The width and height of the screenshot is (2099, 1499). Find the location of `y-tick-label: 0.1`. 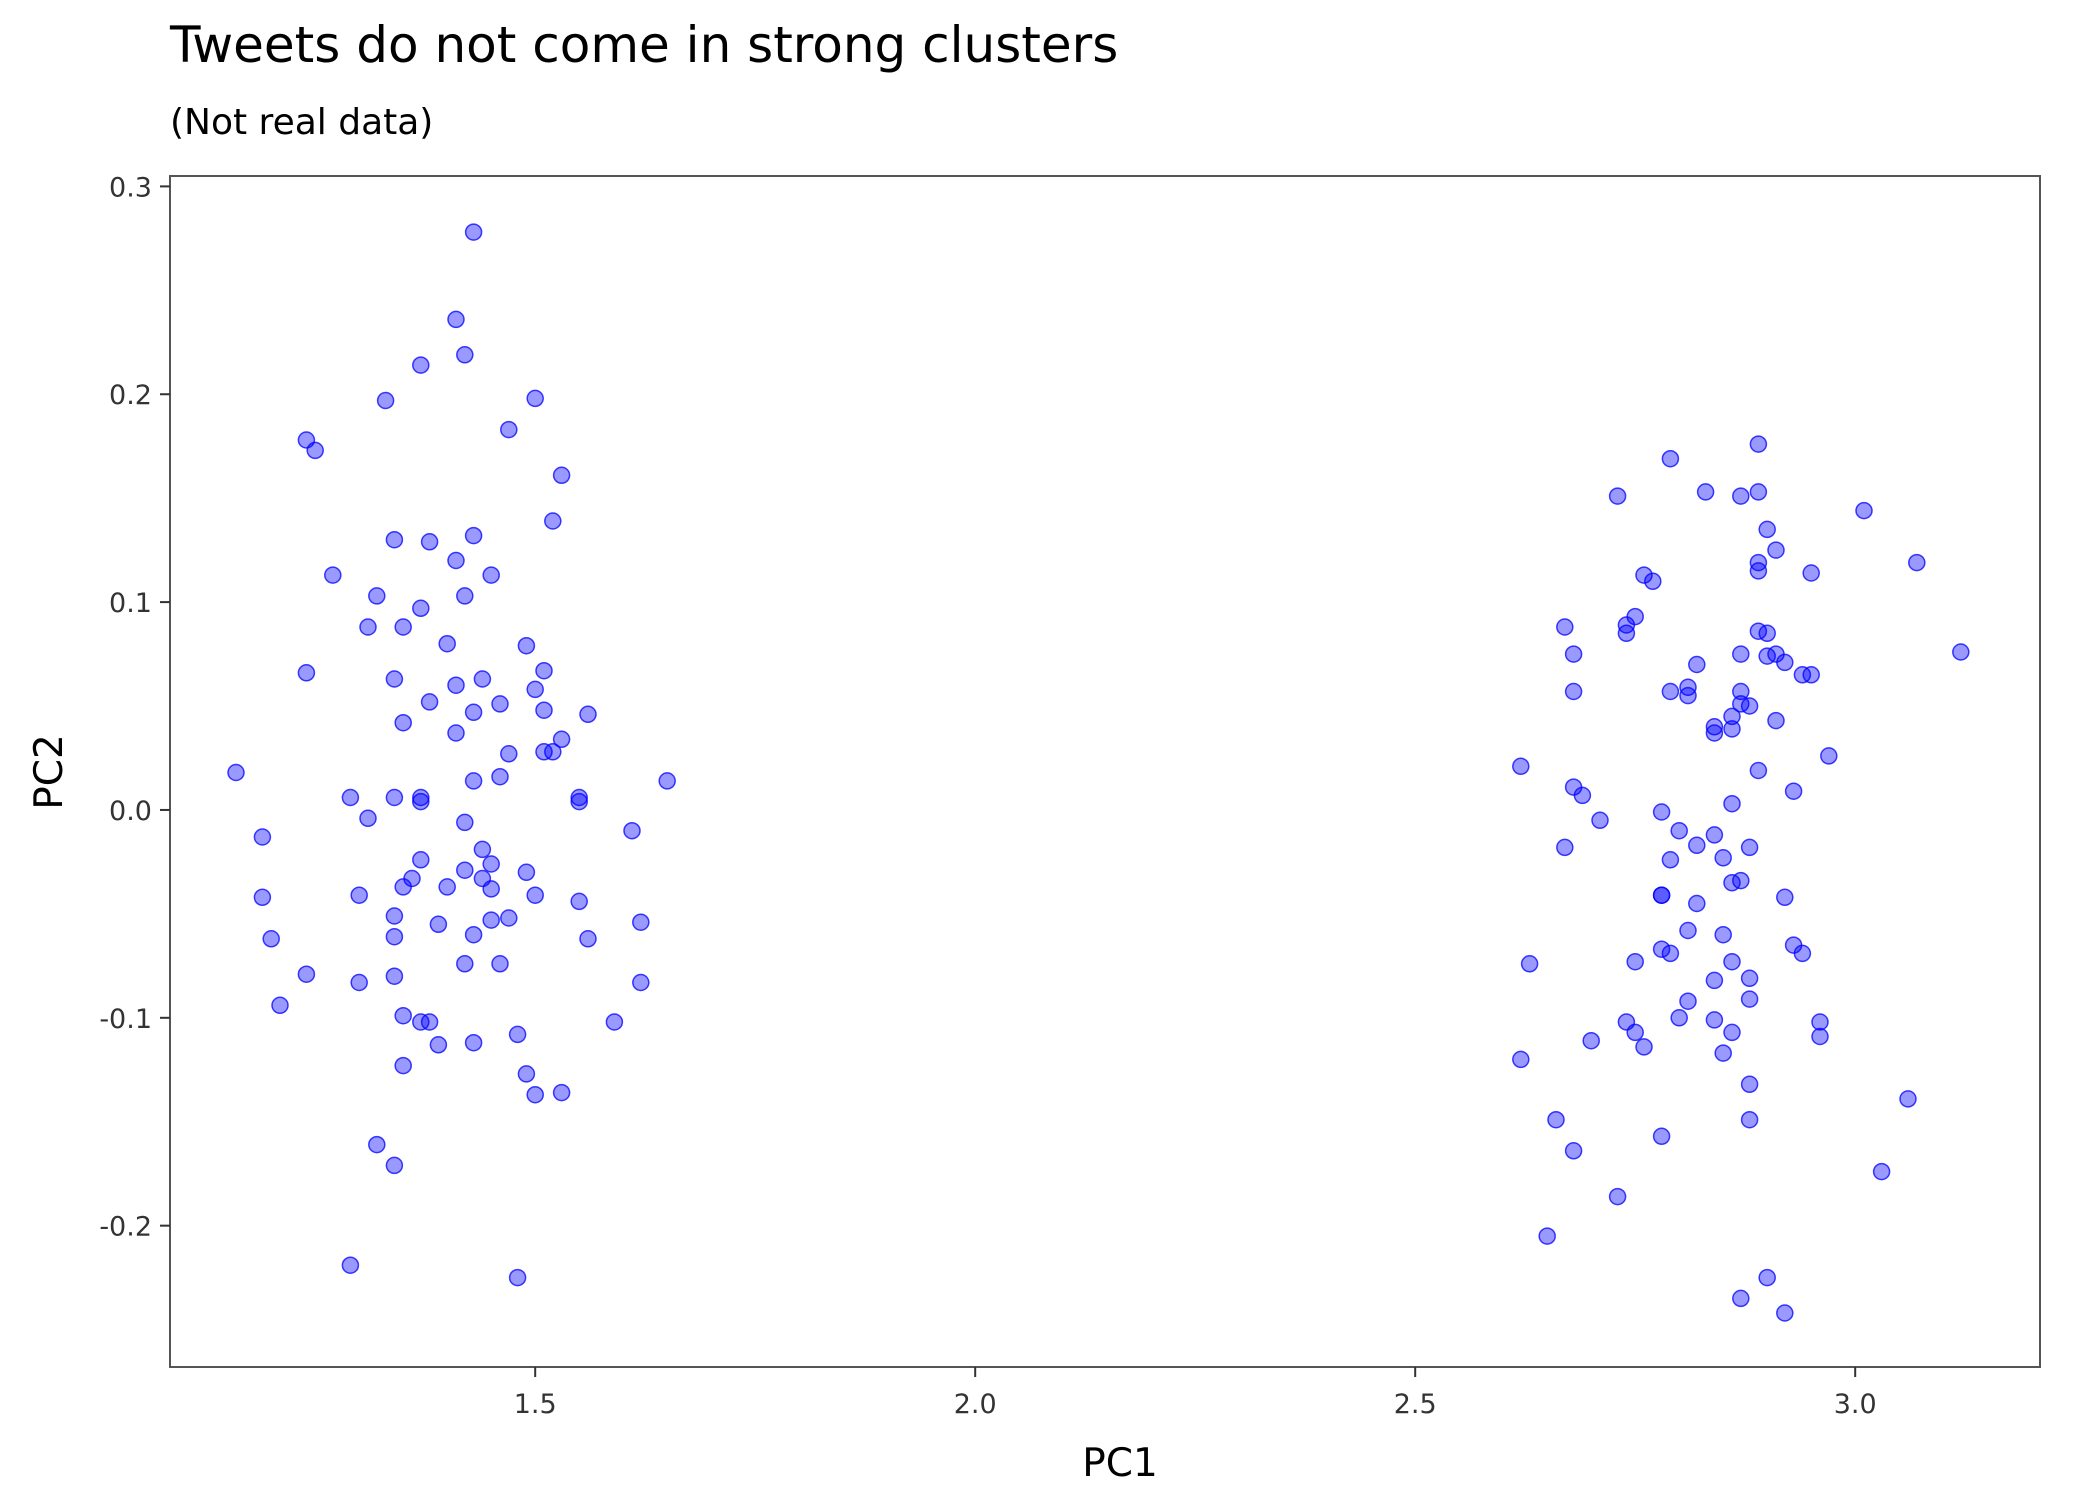

y-tick-label: 0.1 is located at coordinates (130, 603).